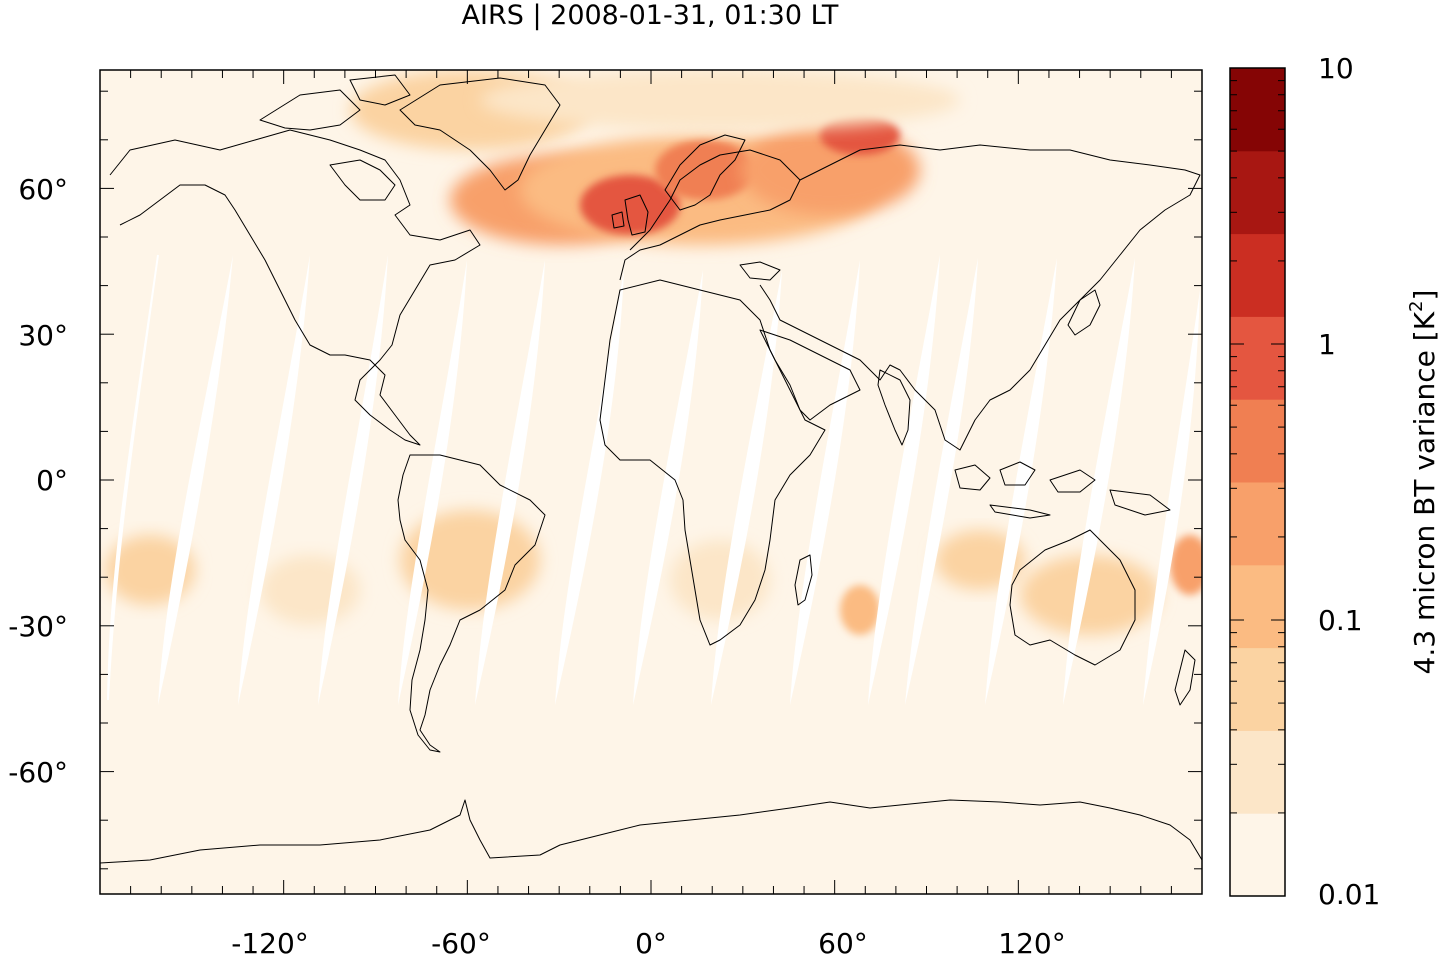 The width and height of the screenshot is (1442, 956). Describe the element at coordinates (1424, 295) in the screenshot. I see `colorbar-label-end: ]` at that location.